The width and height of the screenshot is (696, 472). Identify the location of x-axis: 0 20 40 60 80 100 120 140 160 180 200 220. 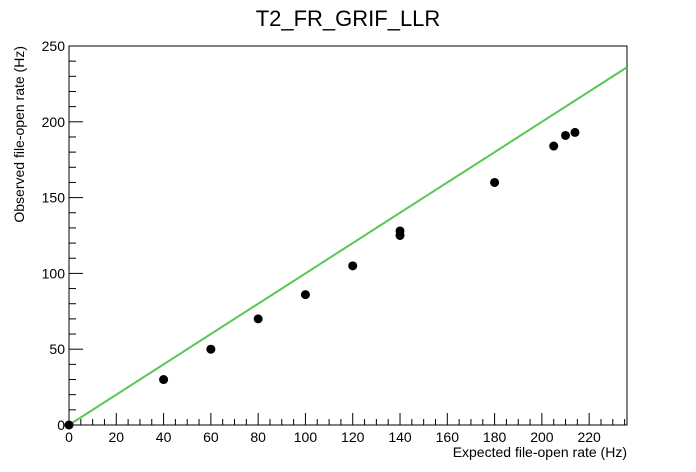
(345, 429).